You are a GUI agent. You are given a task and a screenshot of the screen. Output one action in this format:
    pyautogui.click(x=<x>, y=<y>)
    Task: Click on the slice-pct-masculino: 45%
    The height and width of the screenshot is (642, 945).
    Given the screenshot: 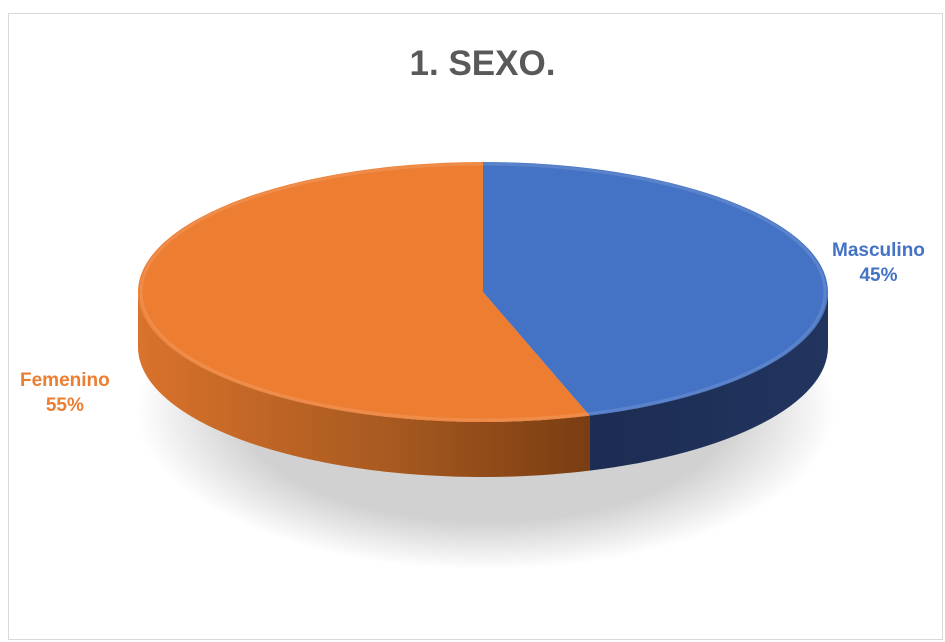 What is the action you would take?
    pyautogui.click(x=878, y=275)
    